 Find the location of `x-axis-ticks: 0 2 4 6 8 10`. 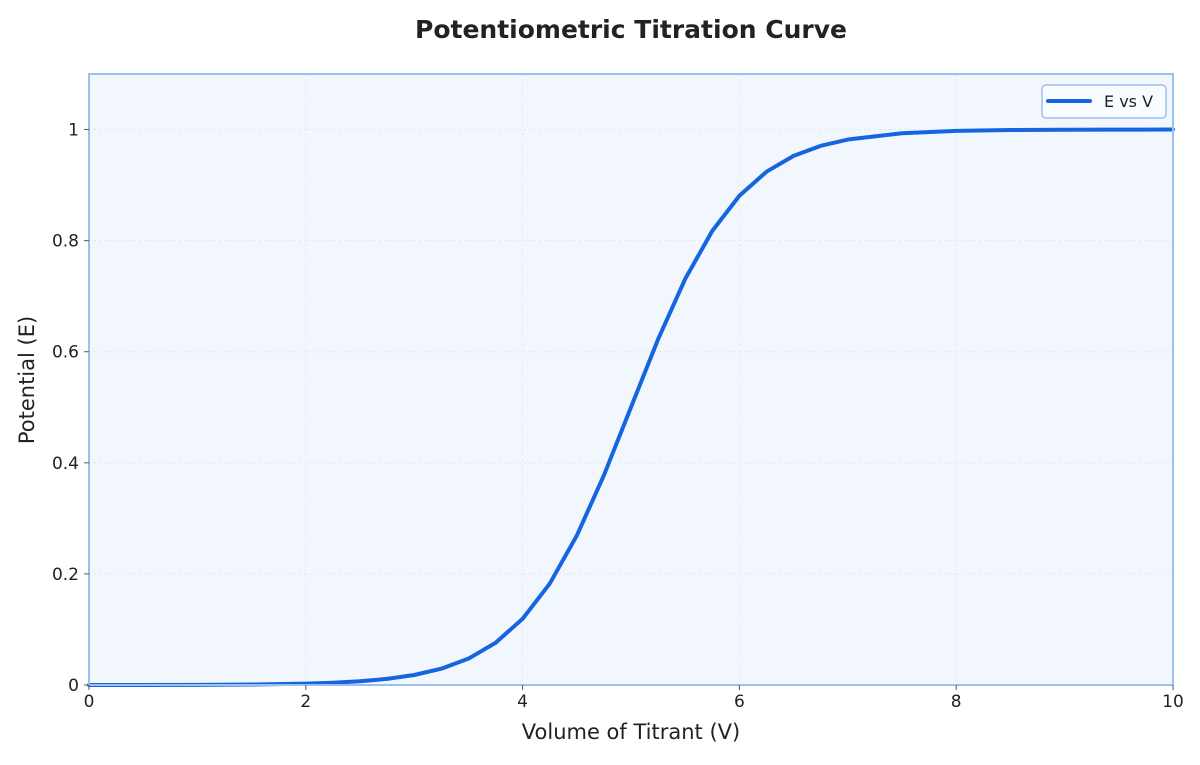

x-axis-ticks: 0 2 4 6 8 10 is located at coordinates (634, 698).